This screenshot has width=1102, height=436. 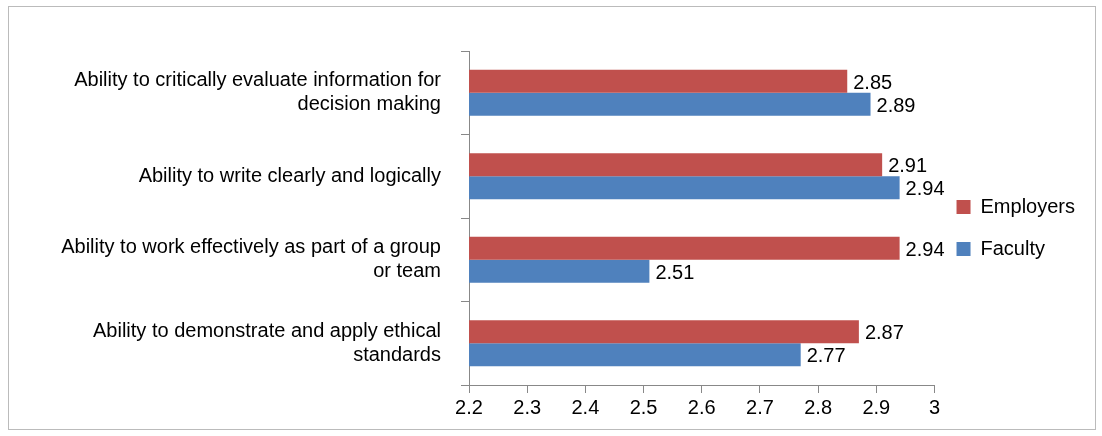 I want to click on y-tick-label: Ability to work effectively as part of a group or team, so click(x=251, y=258).